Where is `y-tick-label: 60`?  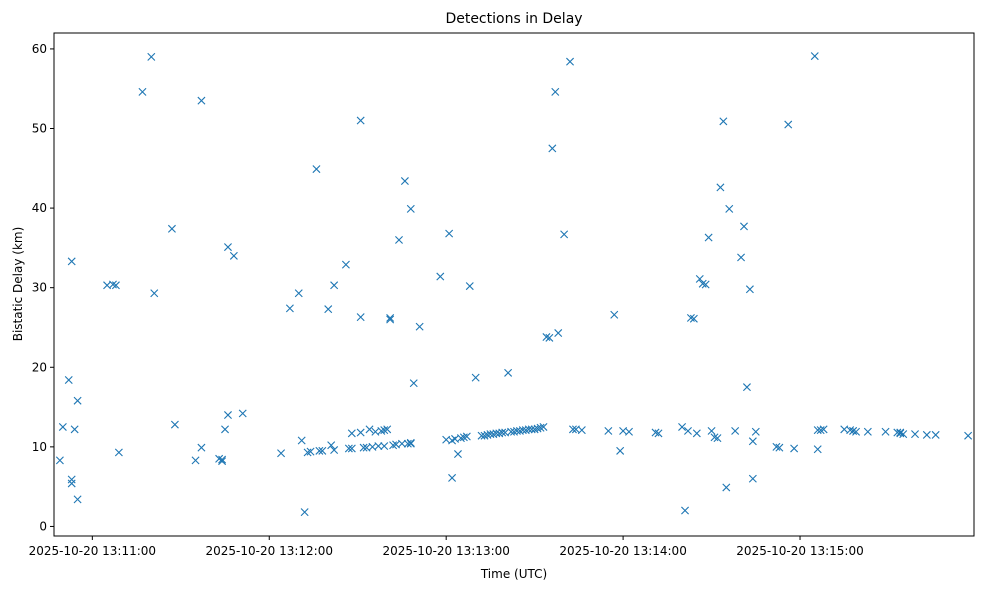 y-tick-label: 60 is located at coordinates (39, 49).